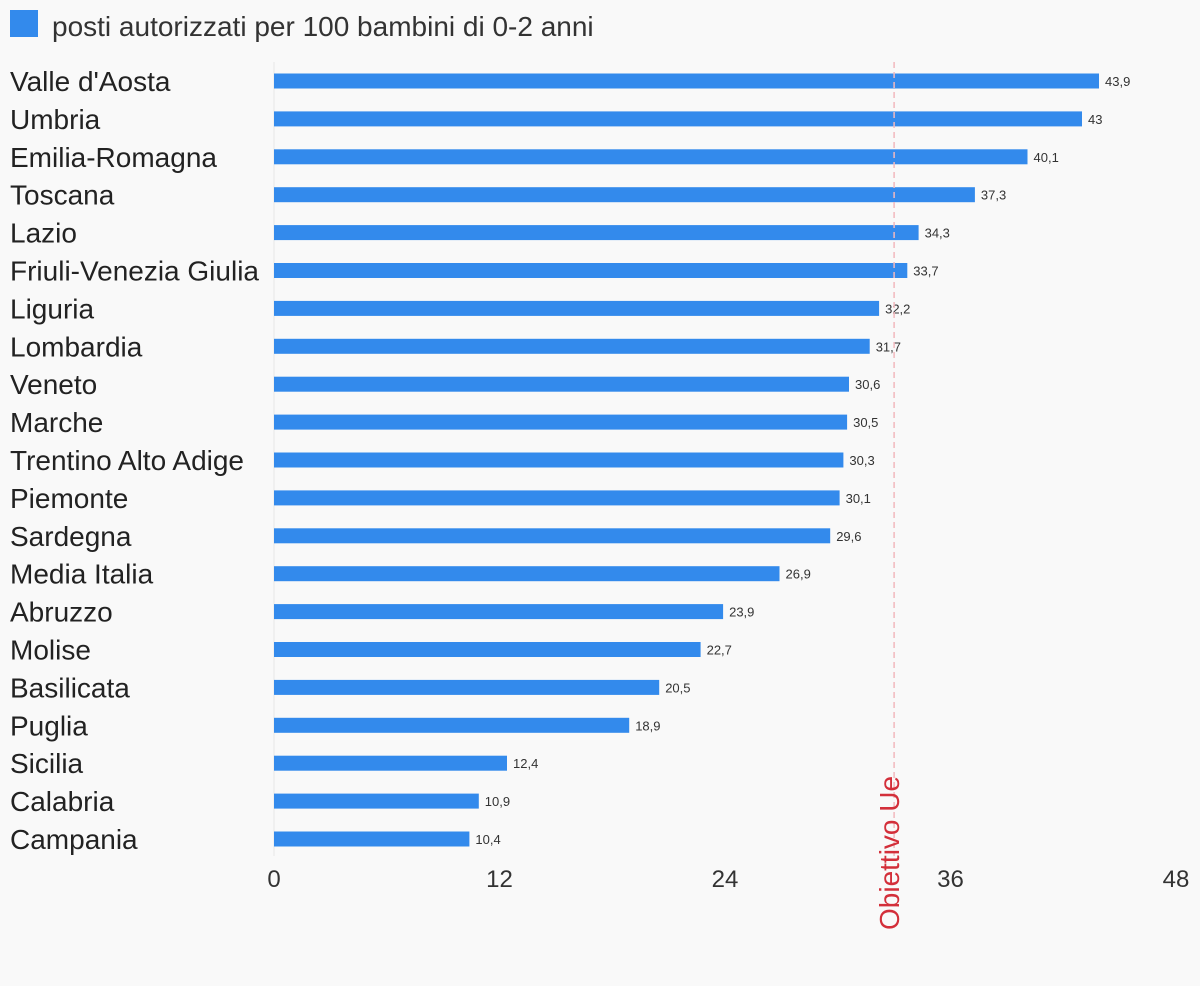 The image size is (1200, 986). What do you see at coordinates (719, 650) in the screenshot?
I see `bar-value-label: 22,7` at bounding box center [719, 650].